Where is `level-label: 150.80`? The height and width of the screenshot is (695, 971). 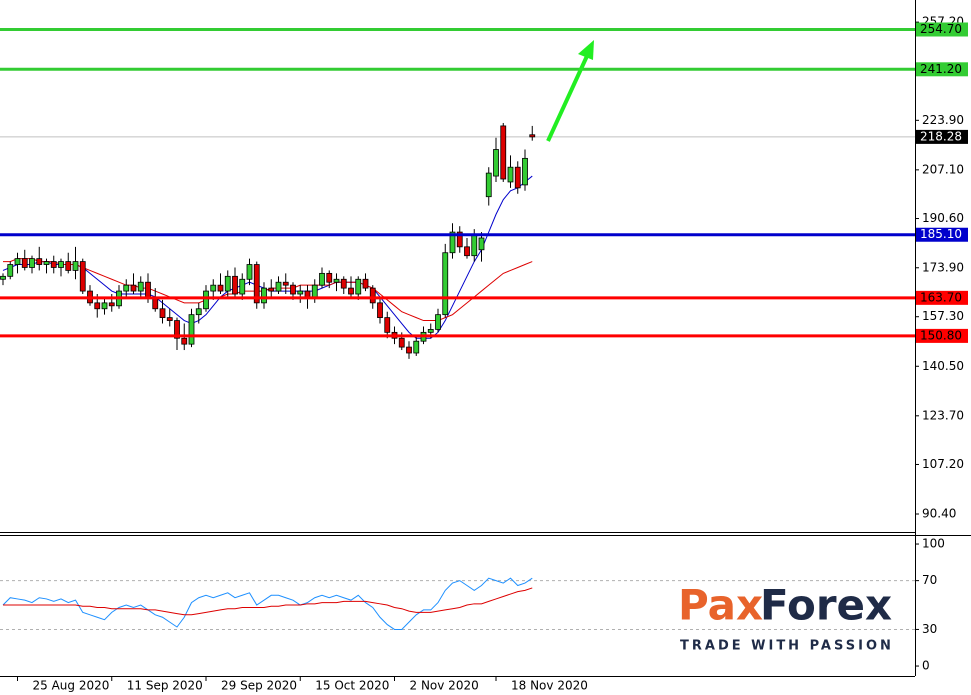
level-label: 150.80 is located at coordinates (941, 335).